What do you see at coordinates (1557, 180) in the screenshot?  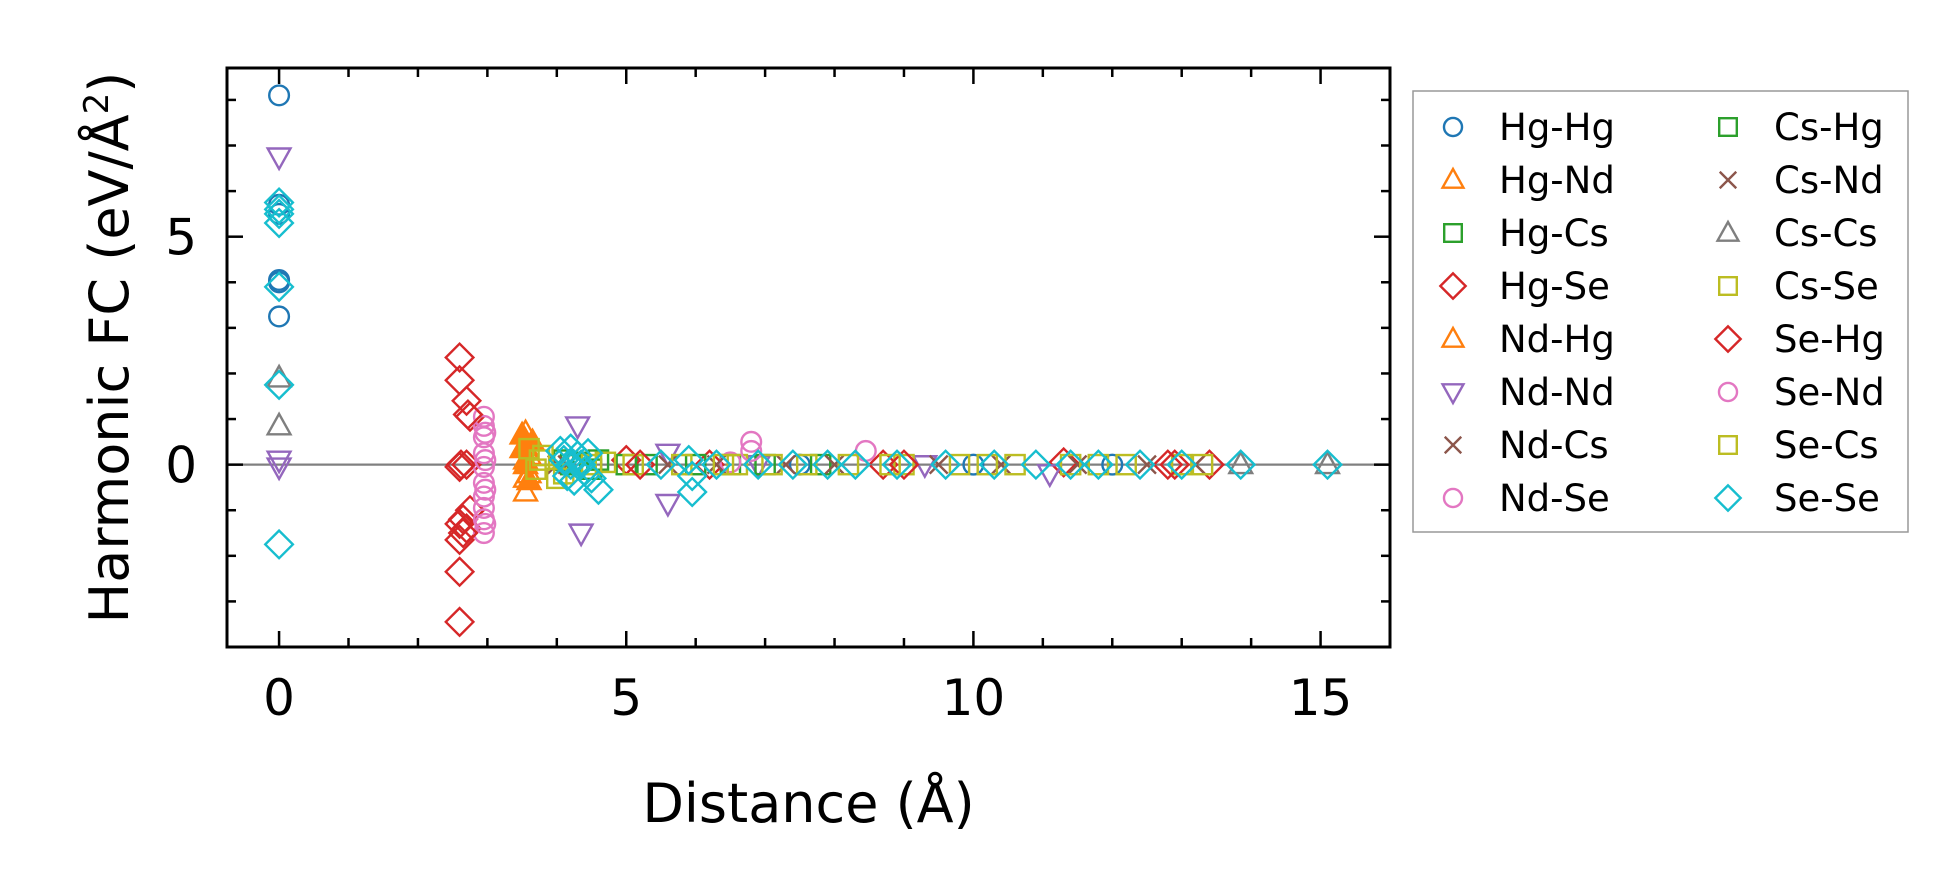 I see `legend-label: Hg-Nd` at bounding box center [1557, 180].